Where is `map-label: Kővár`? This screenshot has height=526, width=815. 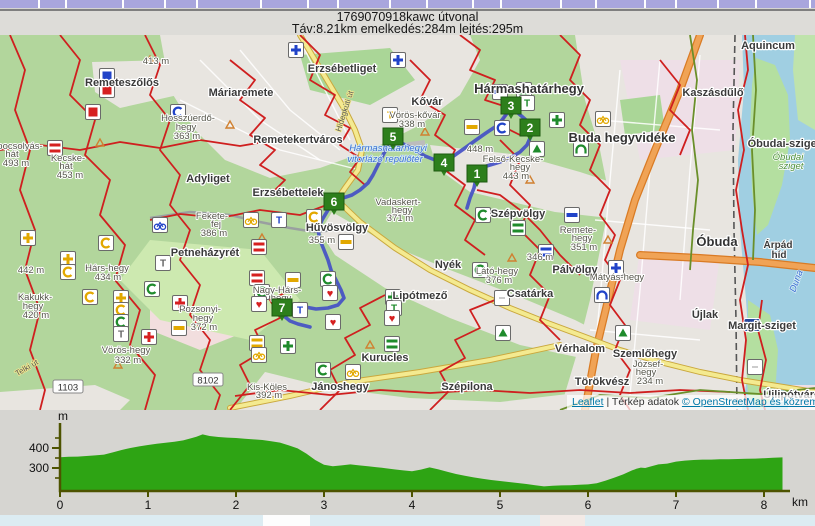
map-label: Kővár is located at coordinates (427, 102).